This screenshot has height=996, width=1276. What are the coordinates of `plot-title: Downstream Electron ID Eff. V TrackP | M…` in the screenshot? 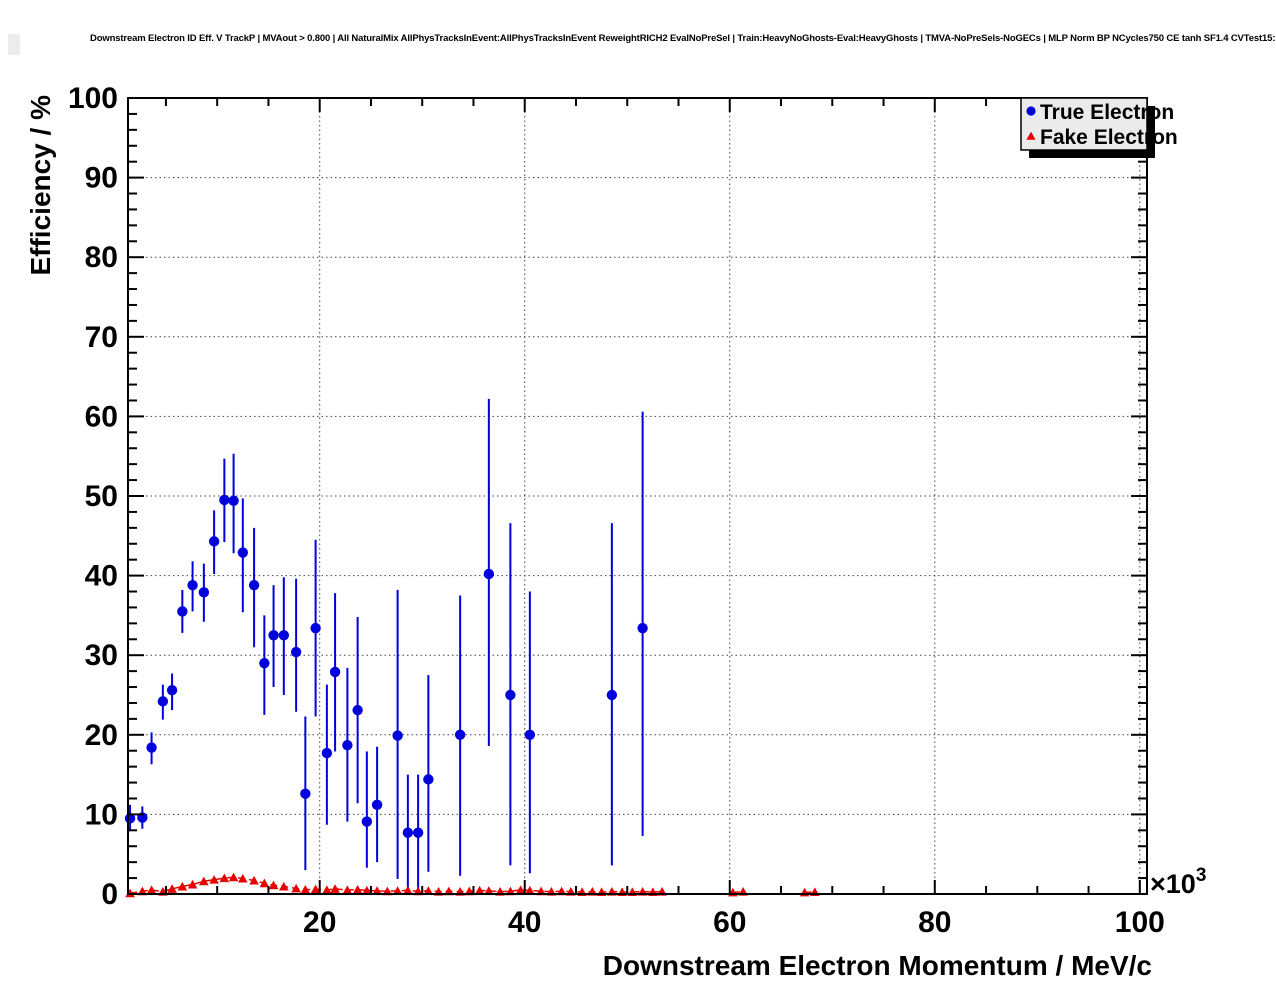 It's located at (683, 38).